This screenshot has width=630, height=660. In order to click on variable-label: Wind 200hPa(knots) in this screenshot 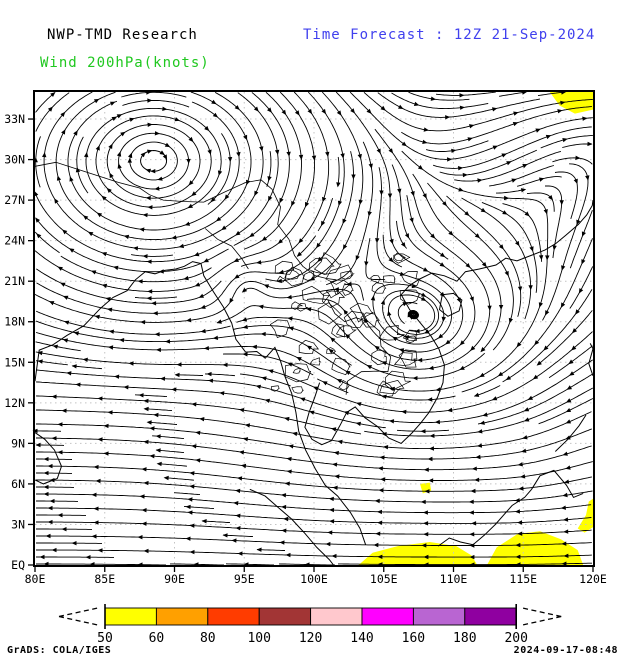, I will do `click(125, 63)`.